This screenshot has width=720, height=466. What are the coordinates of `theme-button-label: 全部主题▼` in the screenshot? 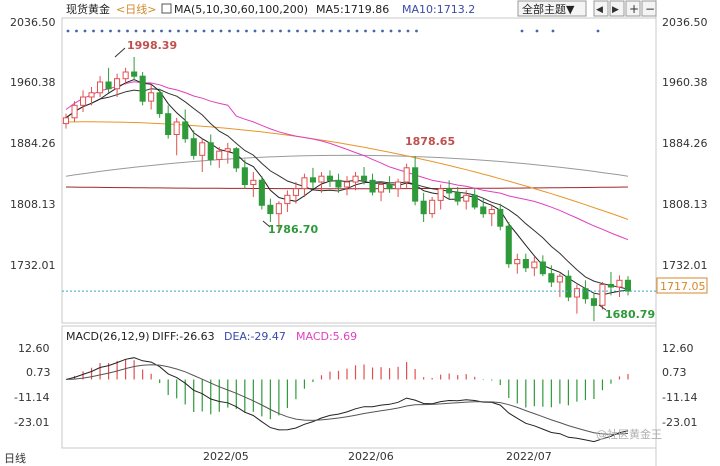 It's located at (548, 9).